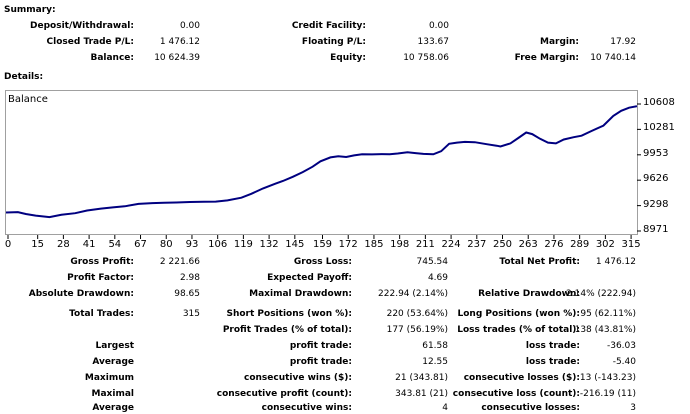 The height and width of the screenshot is (414, 690). Describe the element at coordinates (90, 42) in the screenshot. I see `summary-label: Closed Trade P/L:` at that location.